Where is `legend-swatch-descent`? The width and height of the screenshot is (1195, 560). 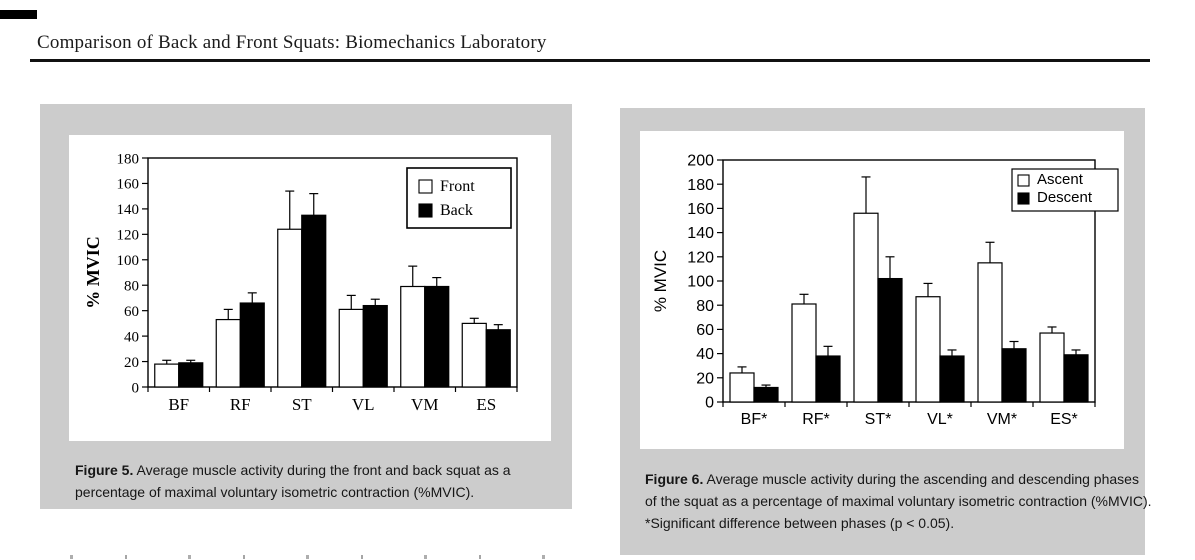
legend-swatch-descent is located at coordinates (1023, 198).